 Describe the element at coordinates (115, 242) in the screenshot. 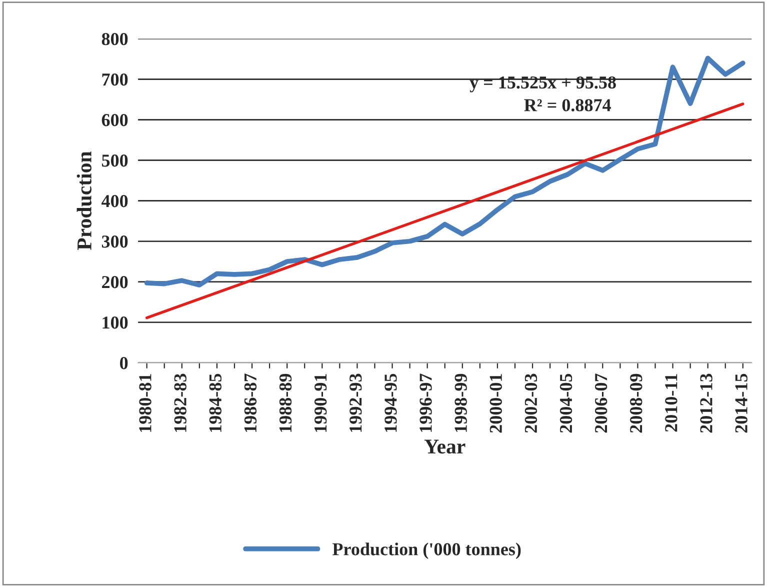

I see `y-tick-label: 300` at that location.